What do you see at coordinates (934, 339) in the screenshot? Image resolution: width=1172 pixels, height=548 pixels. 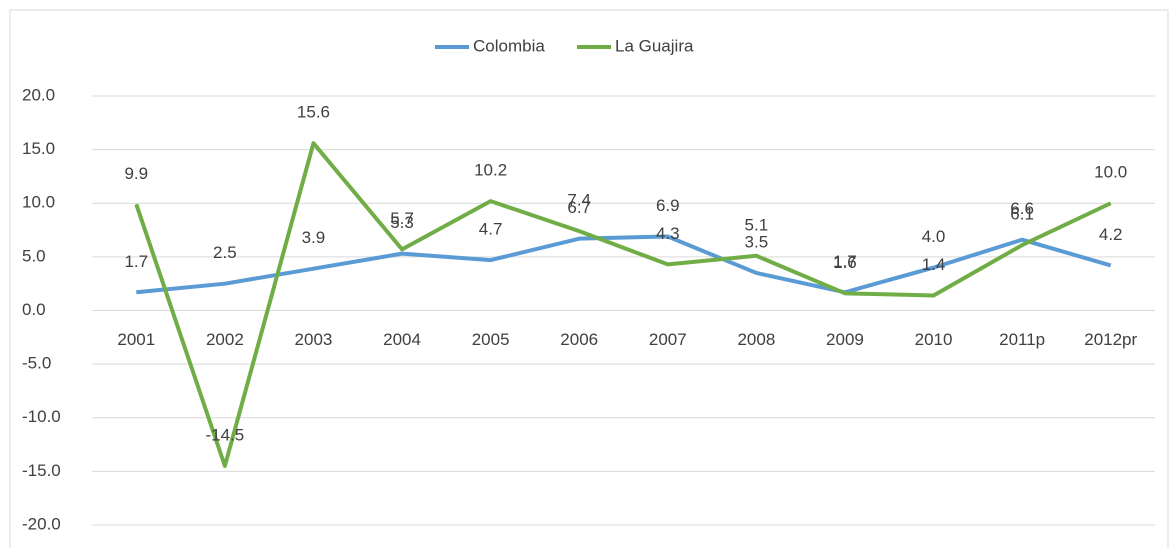 I see `x-tick-label: 2010` at bounding box center [934, 339].